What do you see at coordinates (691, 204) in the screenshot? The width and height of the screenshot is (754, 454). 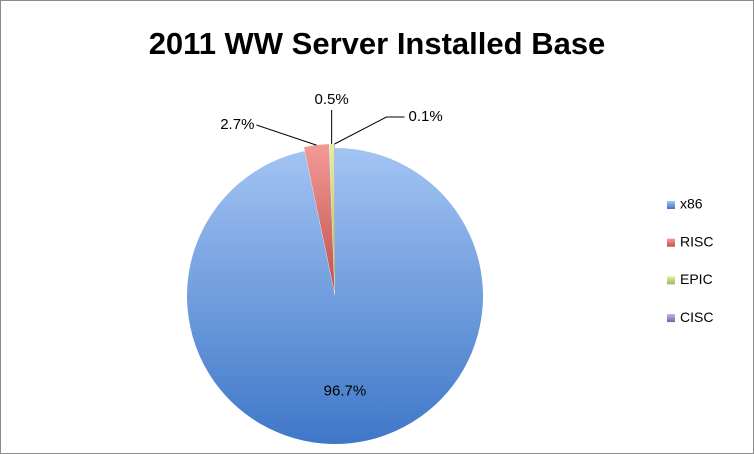 I see `legend-label: x86` at bounding box center [691, 204].